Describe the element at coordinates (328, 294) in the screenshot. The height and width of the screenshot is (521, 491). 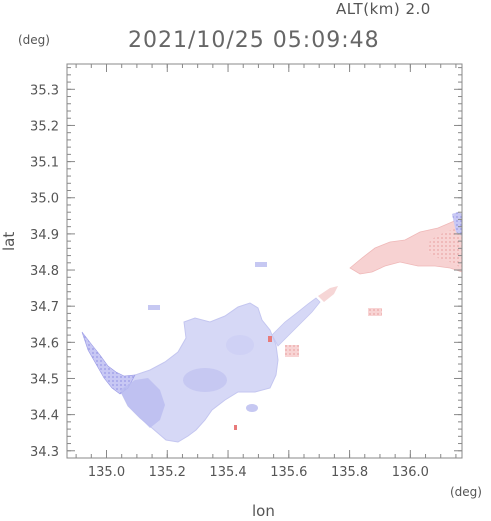
I see `region-positive-band` at that location.